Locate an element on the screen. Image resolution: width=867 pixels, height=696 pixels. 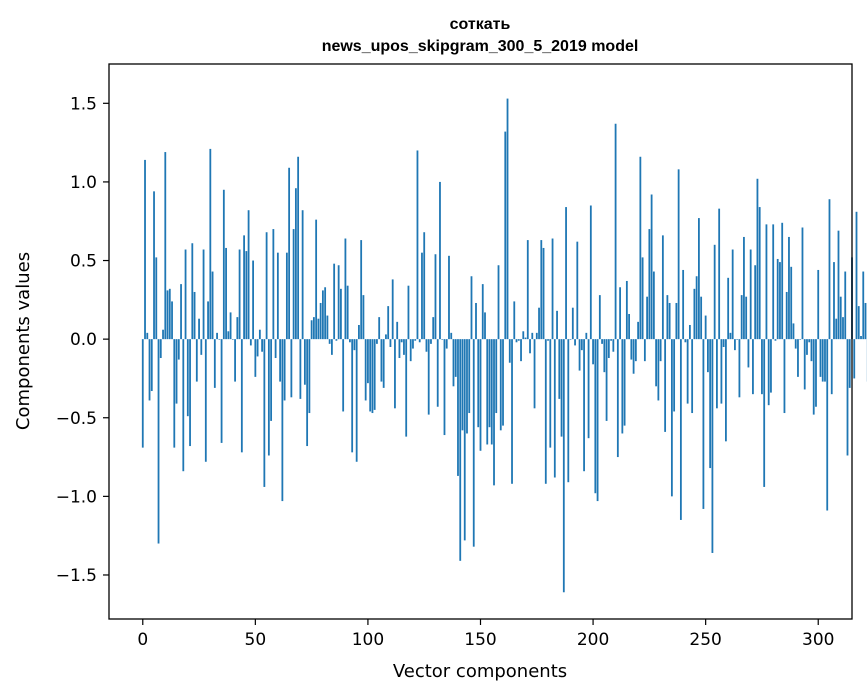
y-tick-label: −1.0 is located at coordinates (76, 497).